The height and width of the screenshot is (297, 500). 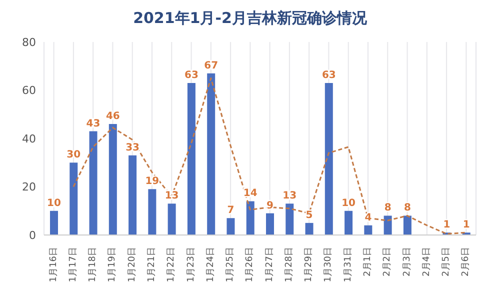 What do you see at coordinates (269, 264) in the screenshot?
I see `x-tick-label: 1月27日` at bounding box center [269, 264].